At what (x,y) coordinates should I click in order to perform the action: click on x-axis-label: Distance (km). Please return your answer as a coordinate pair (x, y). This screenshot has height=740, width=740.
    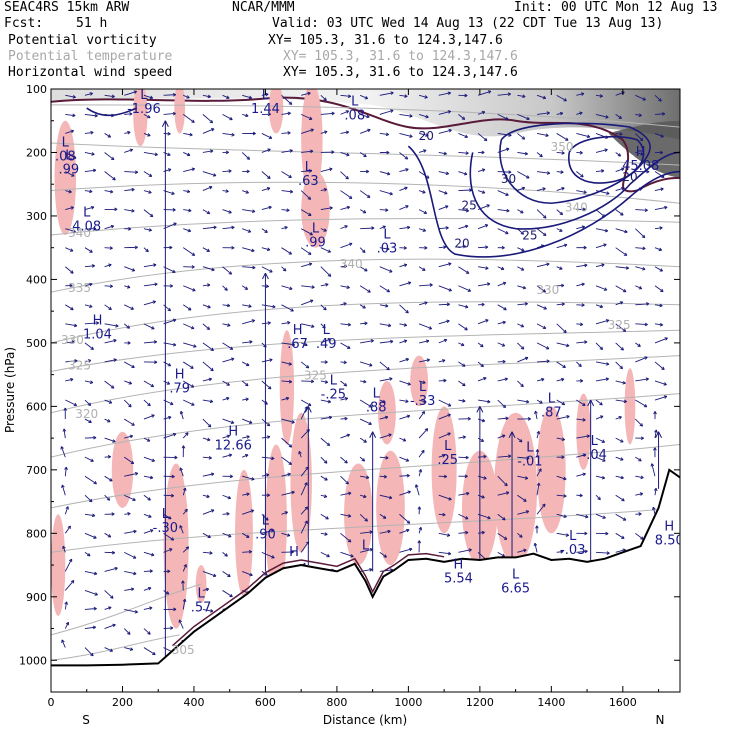
    Looking at the image, I should click on (365, 720).